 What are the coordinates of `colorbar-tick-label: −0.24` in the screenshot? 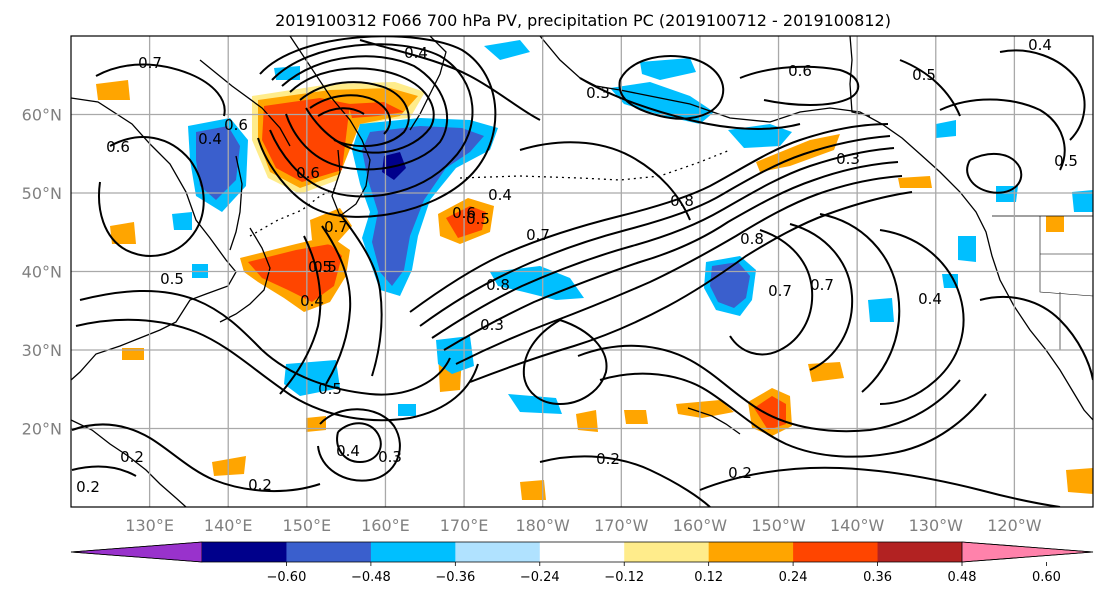 It's located at (540, 577).